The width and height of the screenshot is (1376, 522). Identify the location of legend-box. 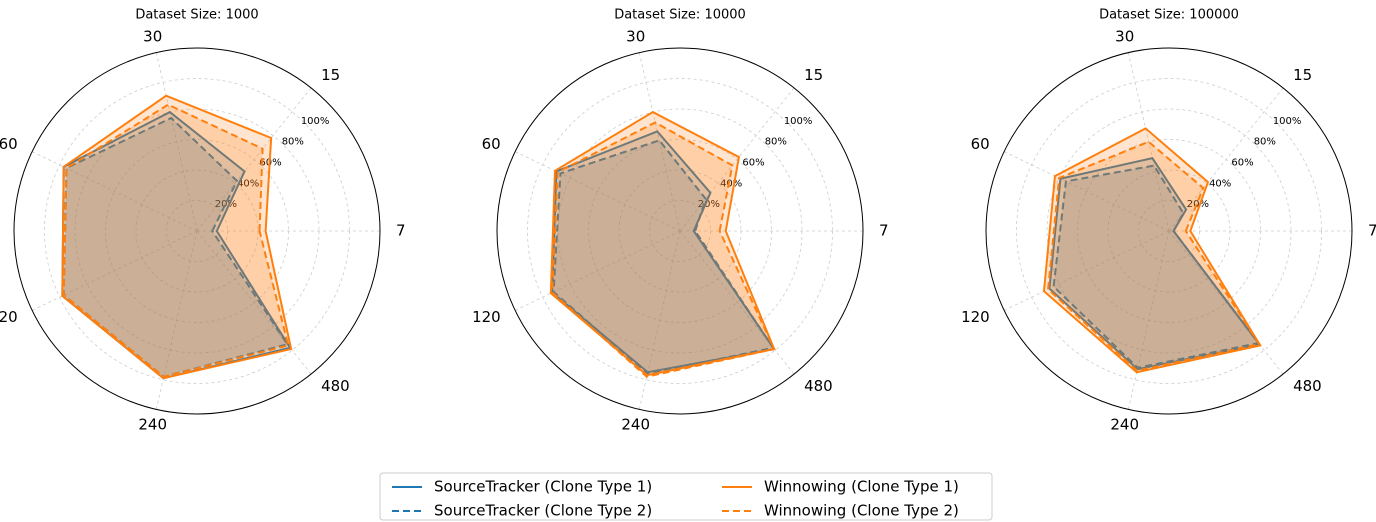
(686, 496).